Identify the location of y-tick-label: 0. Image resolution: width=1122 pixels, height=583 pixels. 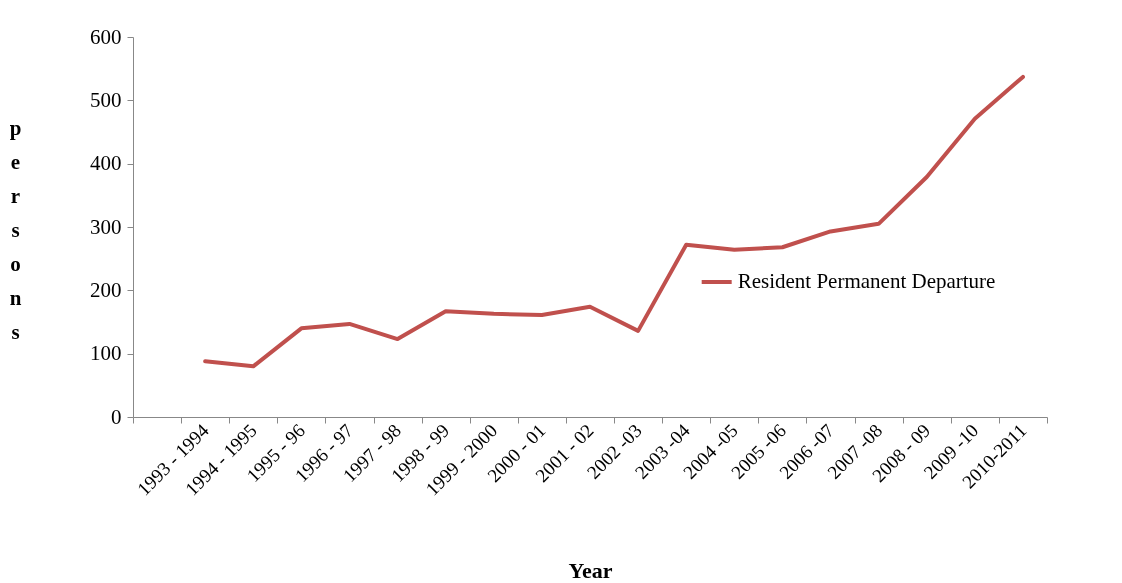
(116, 416).